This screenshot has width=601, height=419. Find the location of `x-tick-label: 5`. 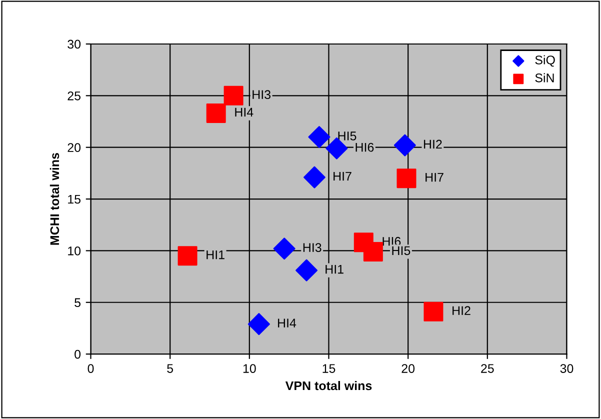

x-tick-label: 5 is located at coordinates (170, 368).